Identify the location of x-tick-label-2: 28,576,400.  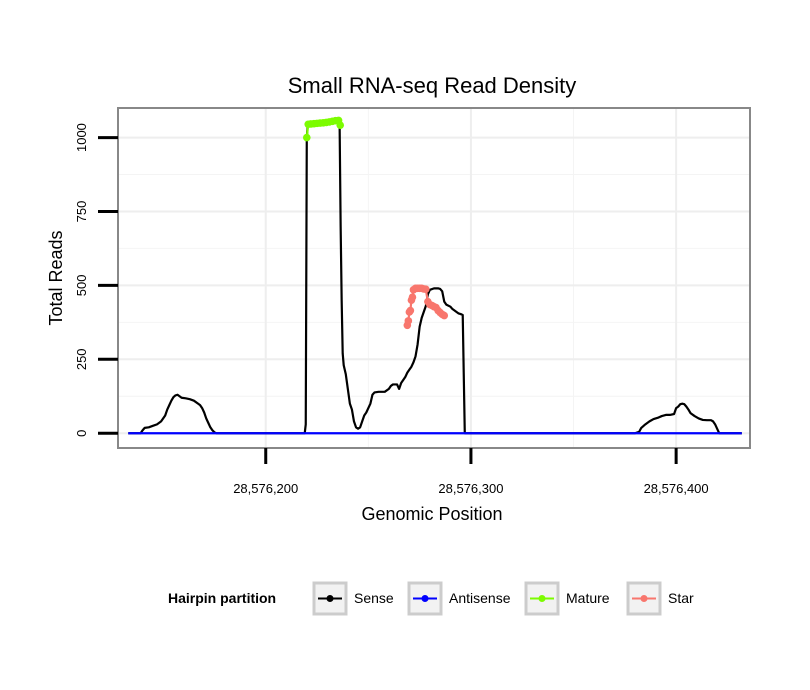
(676, 488).